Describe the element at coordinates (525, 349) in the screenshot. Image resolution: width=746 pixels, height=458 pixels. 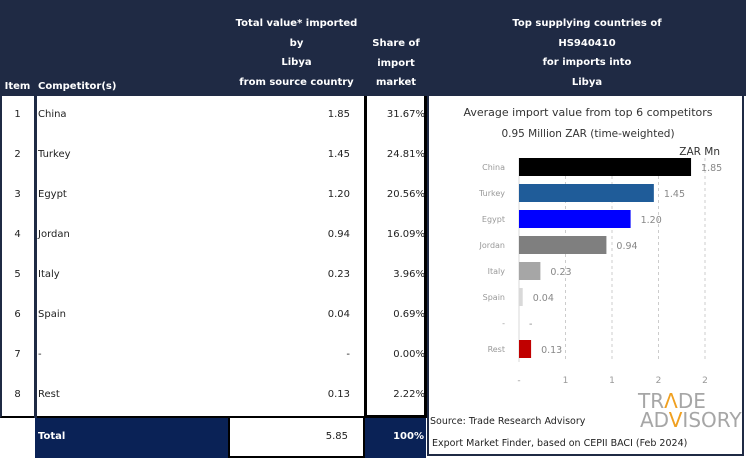
I see `bar-rest` at that location.